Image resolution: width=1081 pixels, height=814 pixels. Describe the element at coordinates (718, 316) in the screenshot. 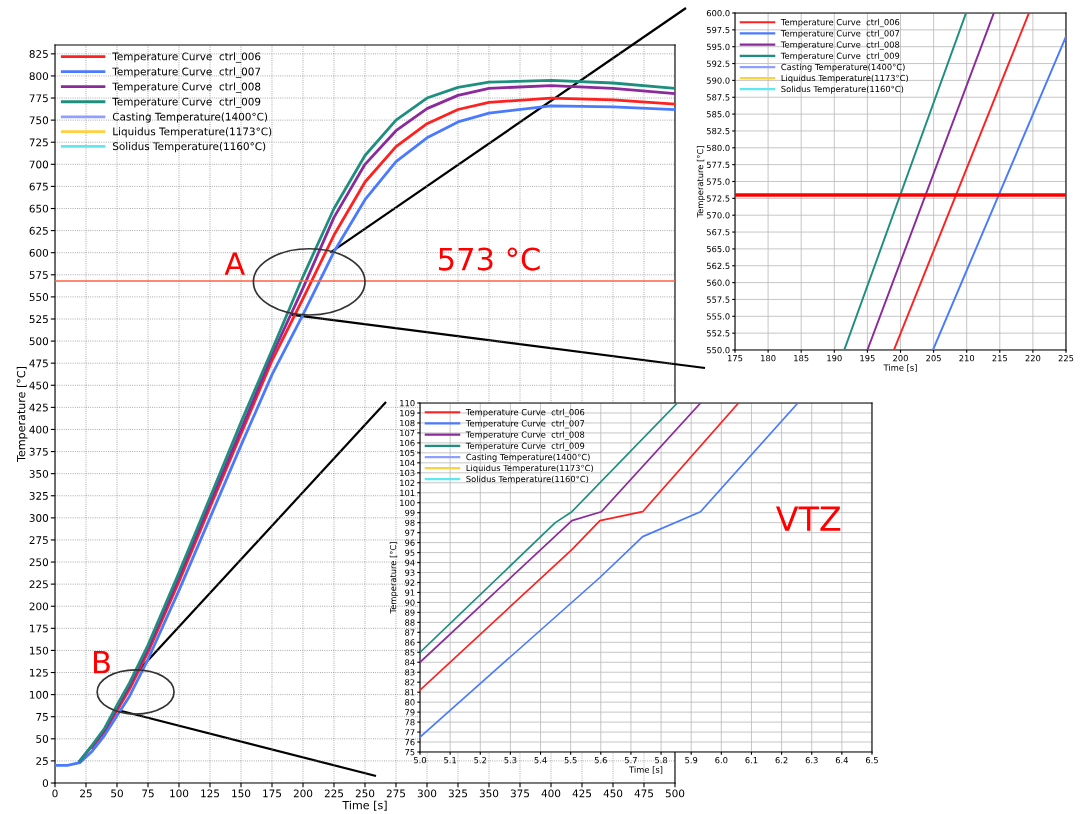

I see `y-tick-label: 555.0` at that location.